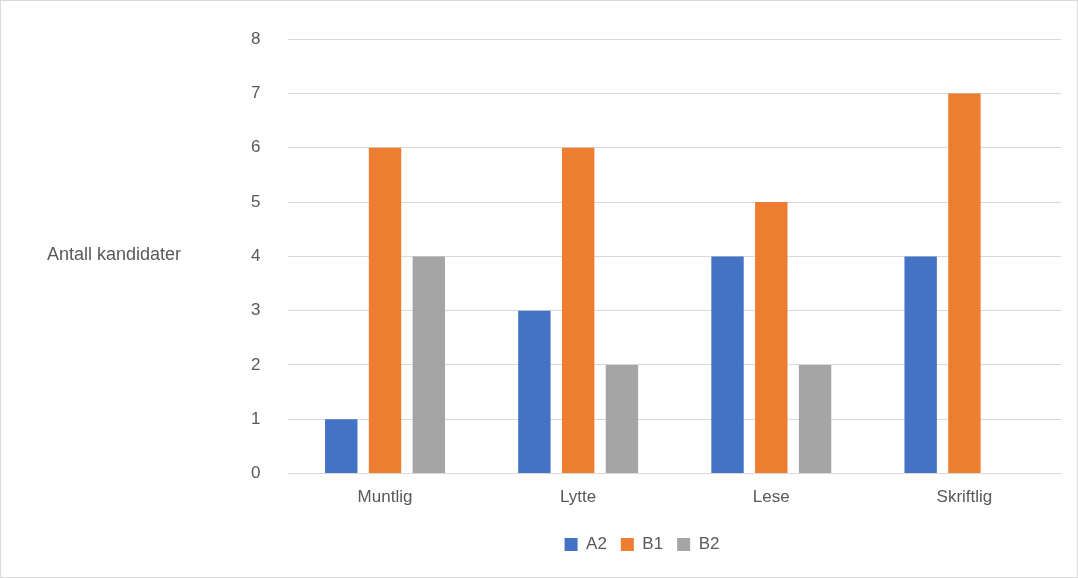  I want to click on y-tick-label: 6, so click(255, 147).